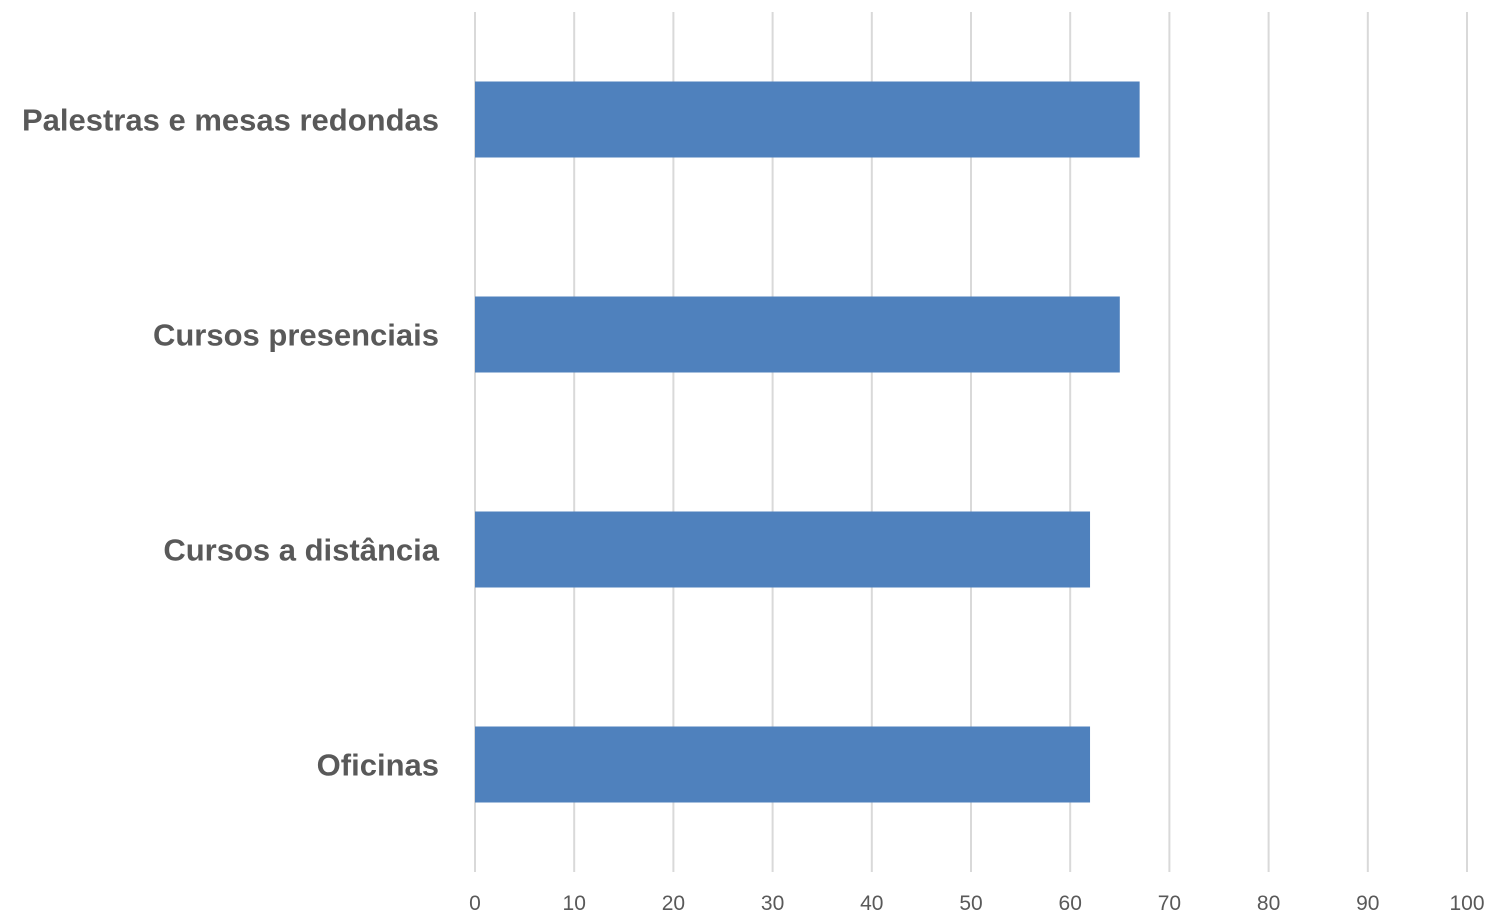 The height and width of the screenshot is (913, 1491). Describe the element at coordinates (475, 902) in the screenshot. I see `x-tick-label: 0` at that location.